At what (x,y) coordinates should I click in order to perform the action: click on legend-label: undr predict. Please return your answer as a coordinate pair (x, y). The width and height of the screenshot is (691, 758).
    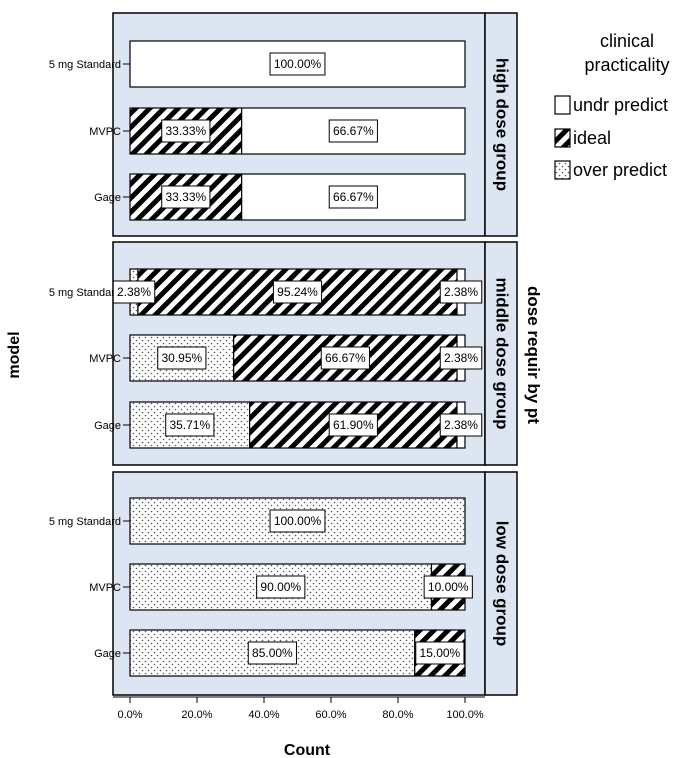
    Looking at the image, I should click on (620, 105).